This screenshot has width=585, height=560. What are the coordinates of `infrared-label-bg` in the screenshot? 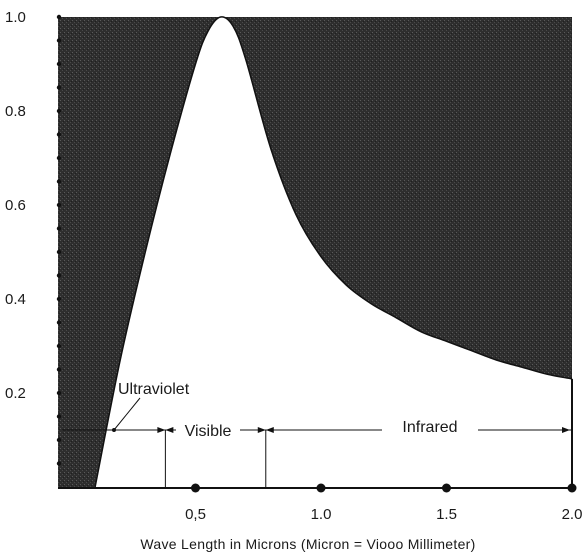 It's located at (430, 426).